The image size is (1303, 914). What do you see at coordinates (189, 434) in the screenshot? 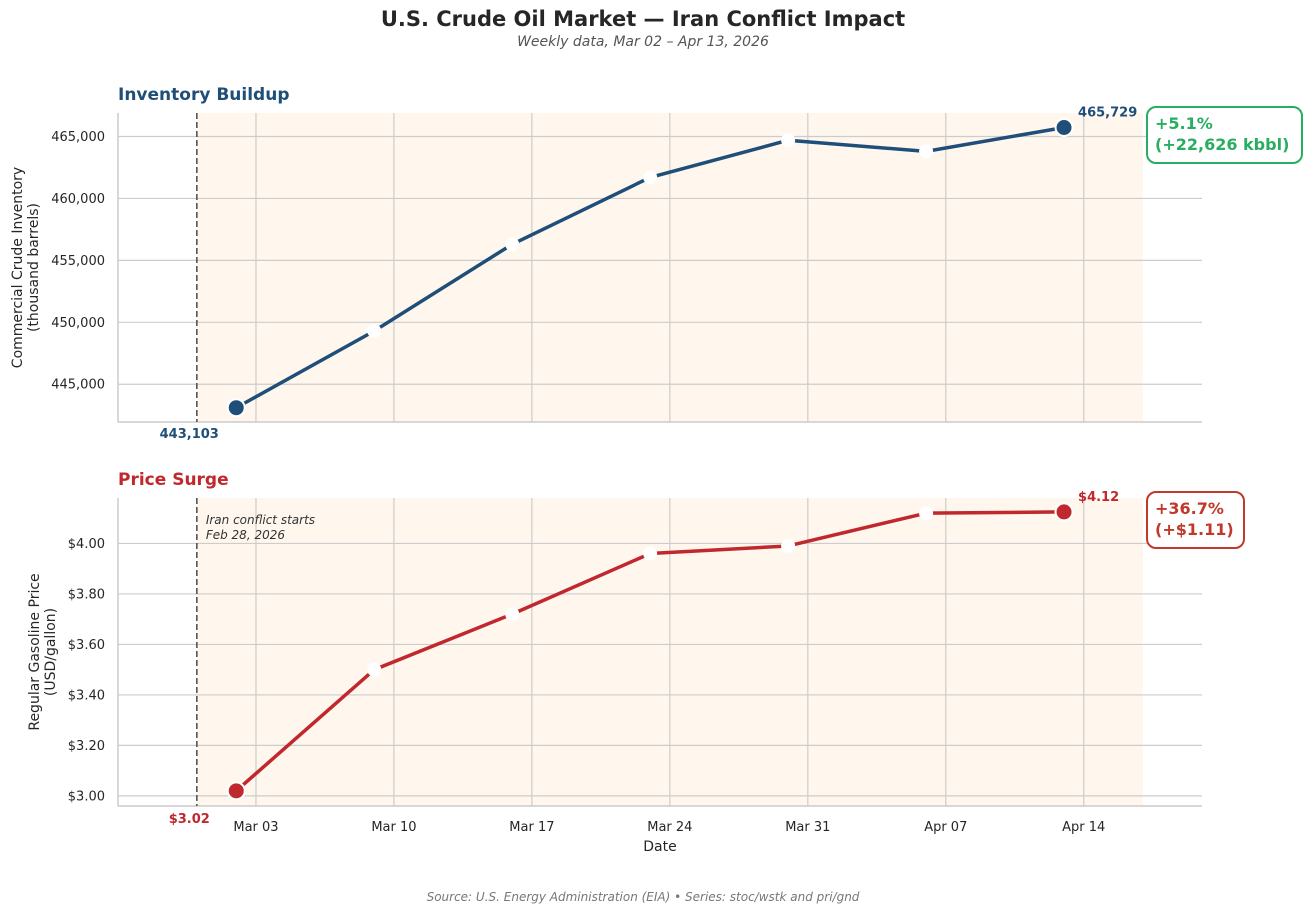
I see `start-value-label: 443,103` at bounding box center [189, 434].